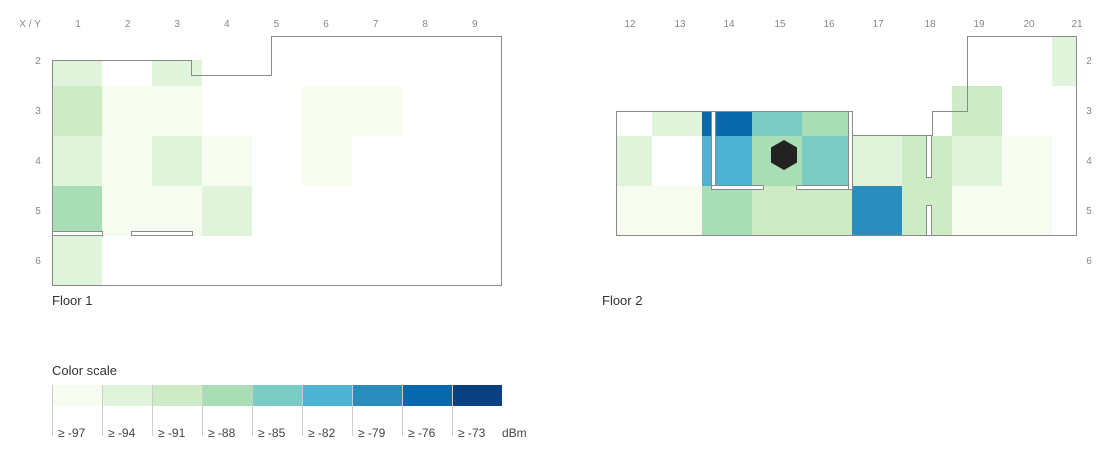 The image size is (1120, 460). I want to click on color-scale-title: Color scale, so click(85, 370).